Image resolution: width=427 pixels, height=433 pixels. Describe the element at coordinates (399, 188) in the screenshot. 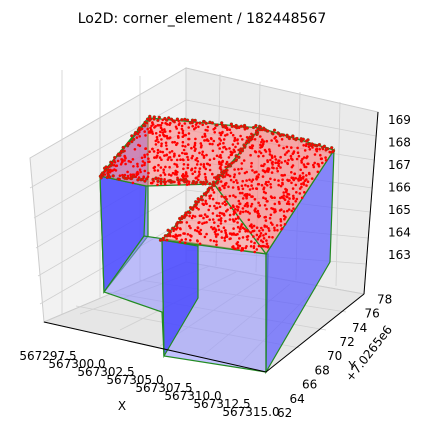

I see `z-tick-label: 166` at that location.